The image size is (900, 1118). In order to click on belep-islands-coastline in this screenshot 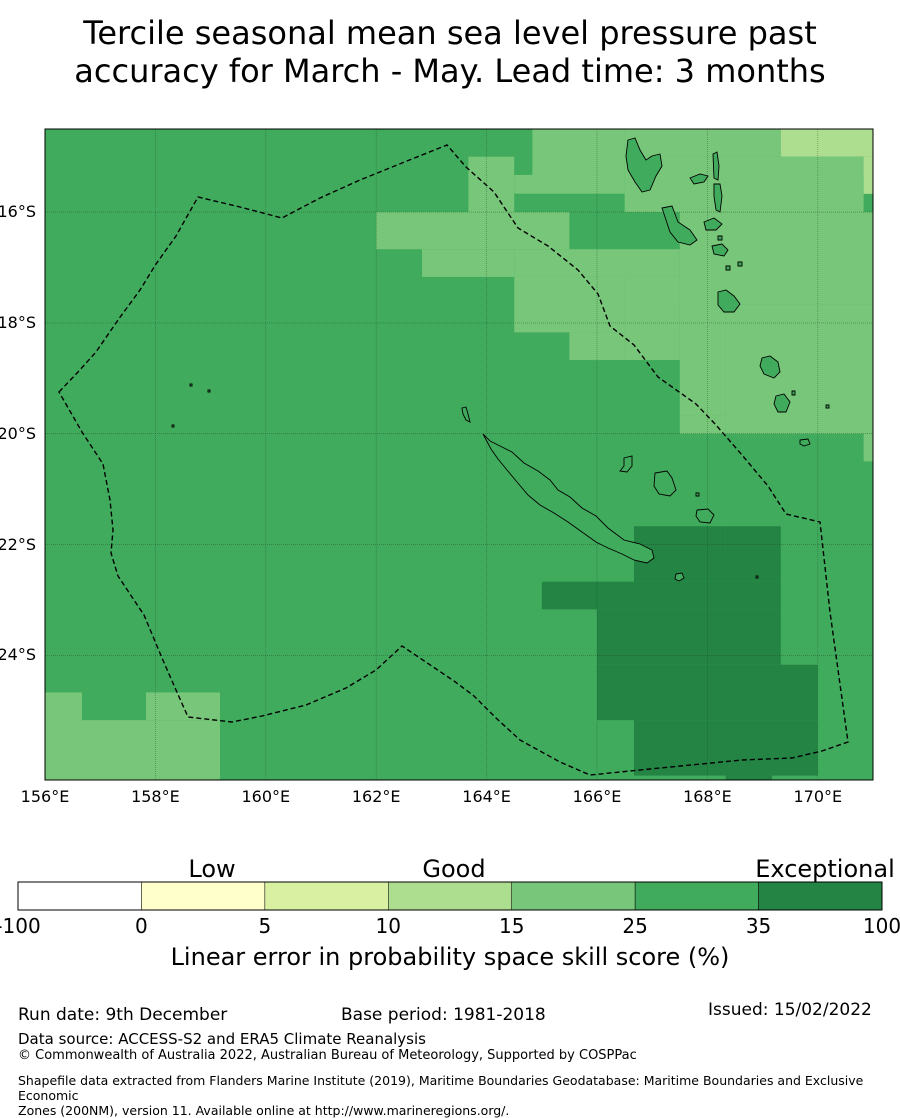, I will do `click(466, 414)`.